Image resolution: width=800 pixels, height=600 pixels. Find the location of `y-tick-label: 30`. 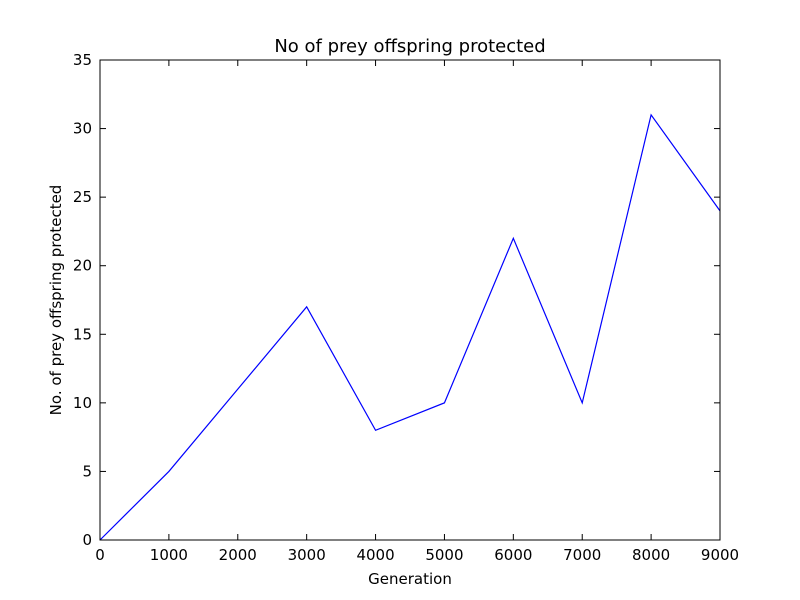

y-tick-label: 30 is located at coordinates (82, 129).